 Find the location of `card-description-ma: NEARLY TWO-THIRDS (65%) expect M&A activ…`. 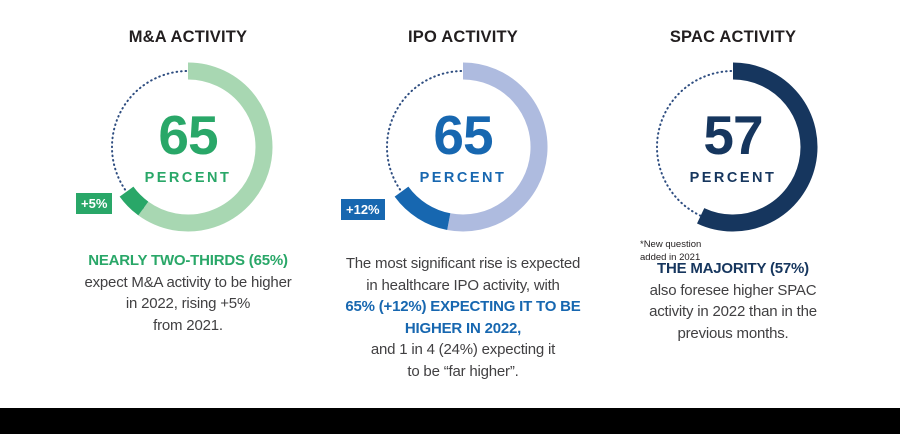

card-description-ma: NEARLY TWO-THIRDS (65%) expect M&A activ… is located at coordinates (188, 293).